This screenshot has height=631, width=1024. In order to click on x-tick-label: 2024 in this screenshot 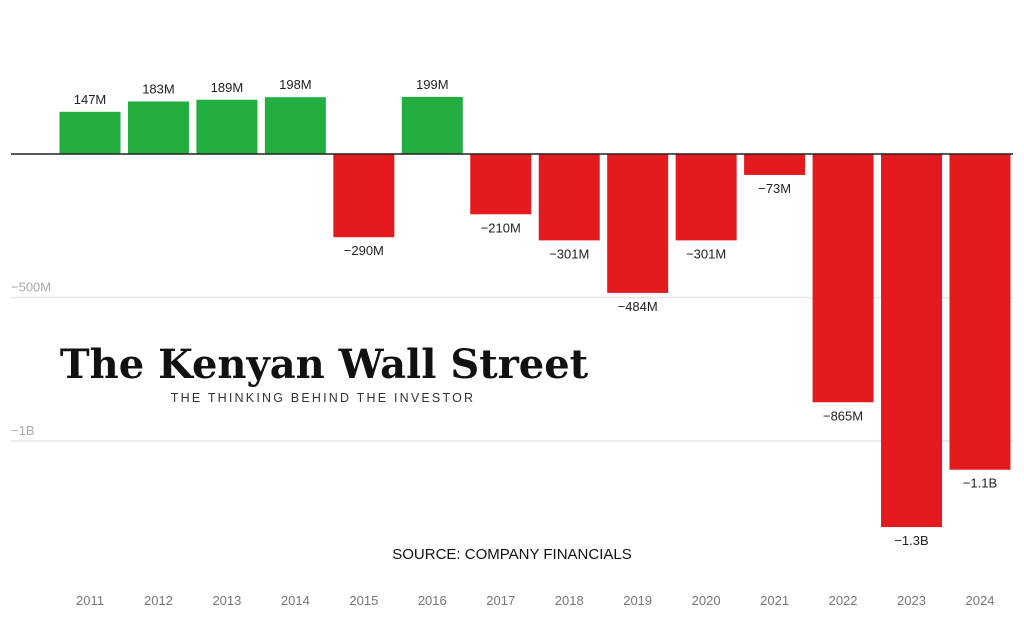, I will do `click(980, 600)`.